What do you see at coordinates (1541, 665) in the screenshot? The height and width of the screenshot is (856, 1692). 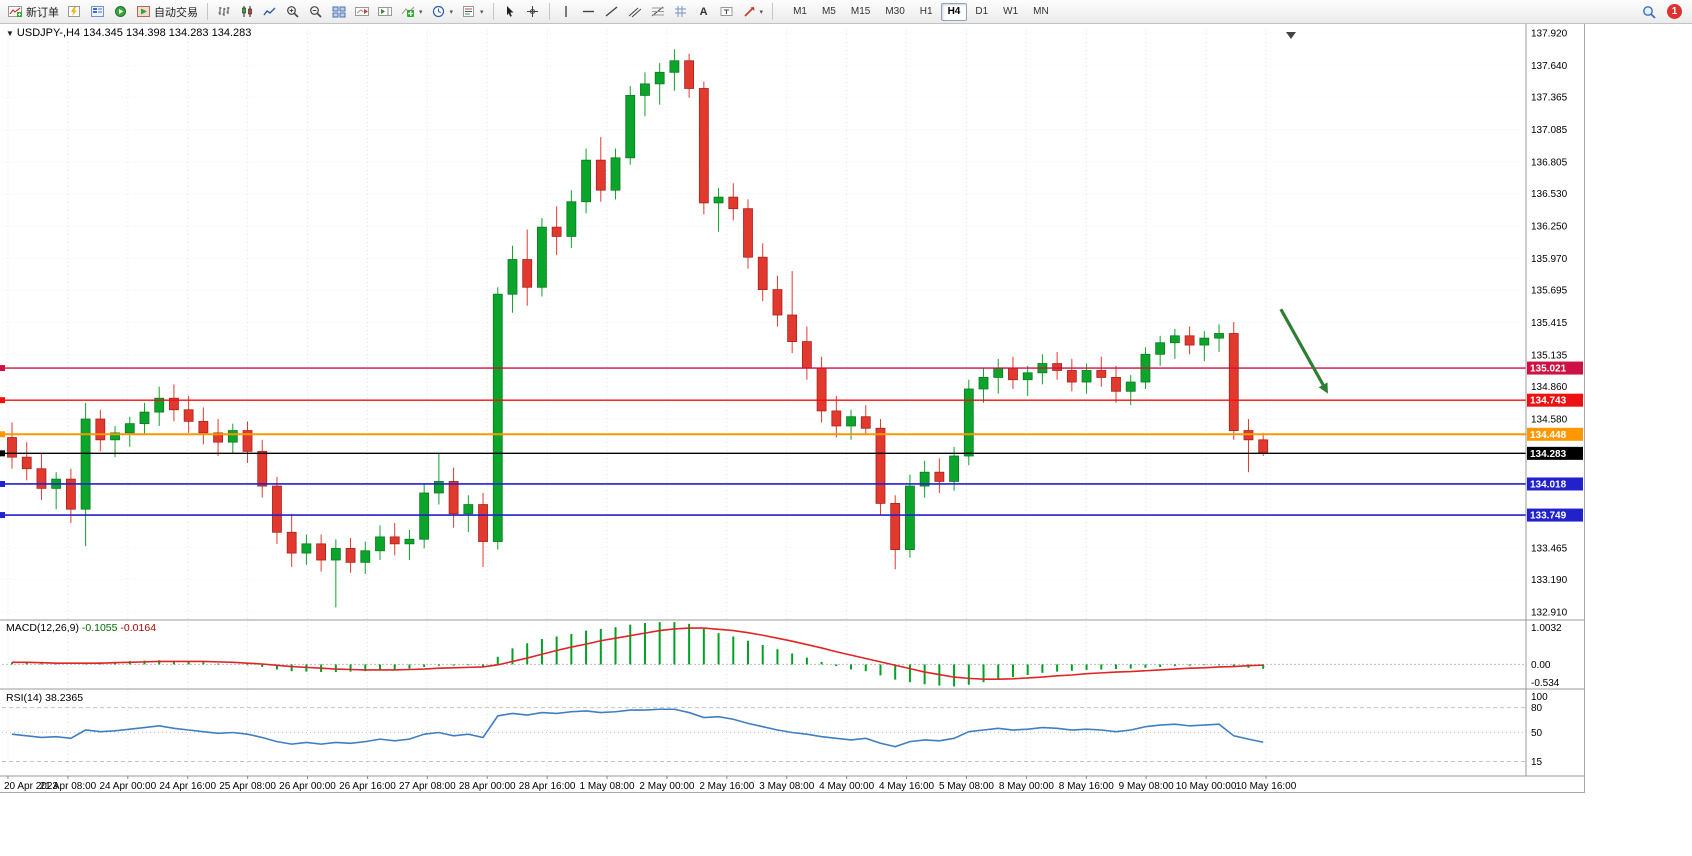 I see `svg-text: 0.00` at bounding box center [1541, 665].